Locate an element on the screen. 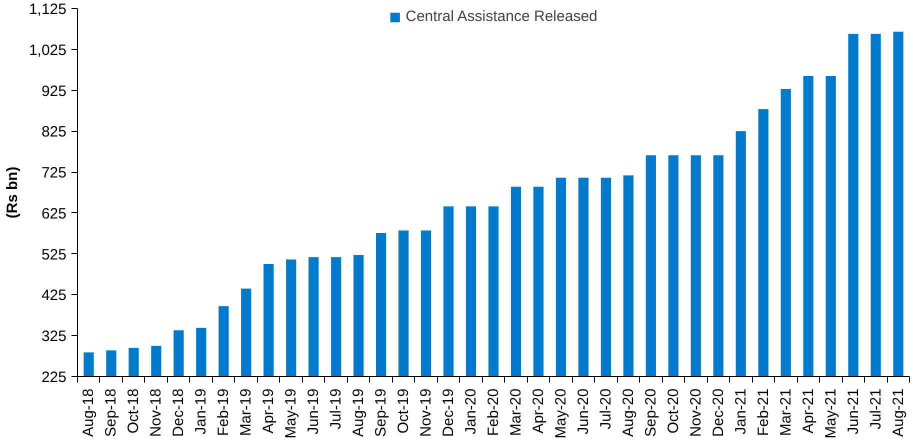 Image resolution: width=913 pixels, height=441 pixels. y-tick-label: 1,025 is located at coordinates (47, 50).